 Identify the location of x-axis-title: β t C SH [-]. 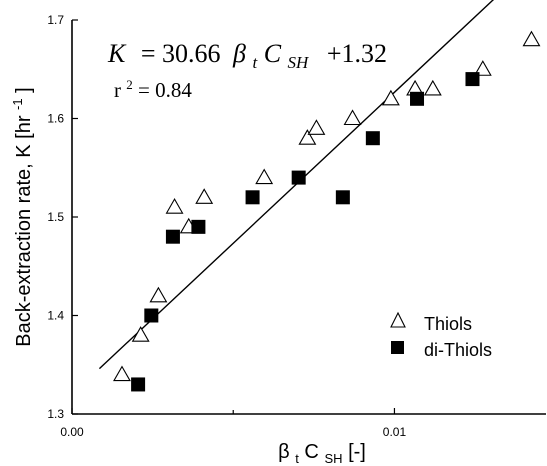
(322, 453).